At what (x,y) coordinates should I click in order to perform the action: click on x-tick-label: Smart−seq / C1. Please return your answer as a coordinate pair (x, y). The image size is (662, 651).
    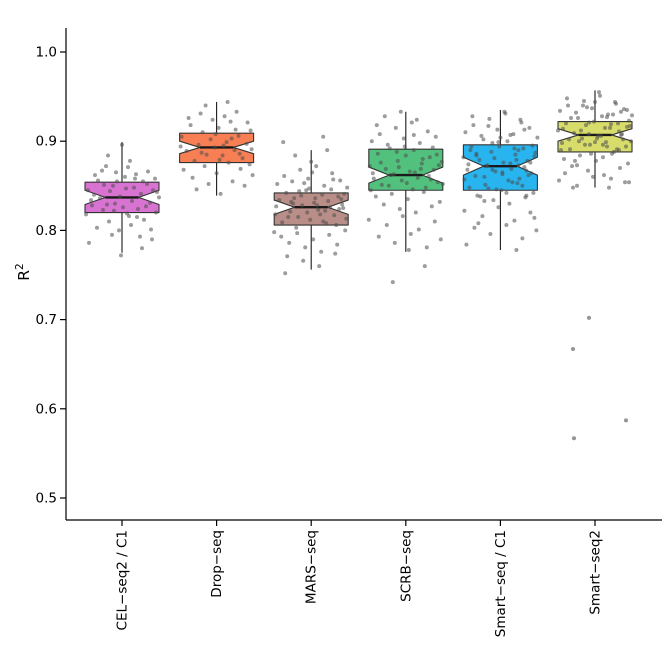
    Looking at the image, I should click on (501, 583).